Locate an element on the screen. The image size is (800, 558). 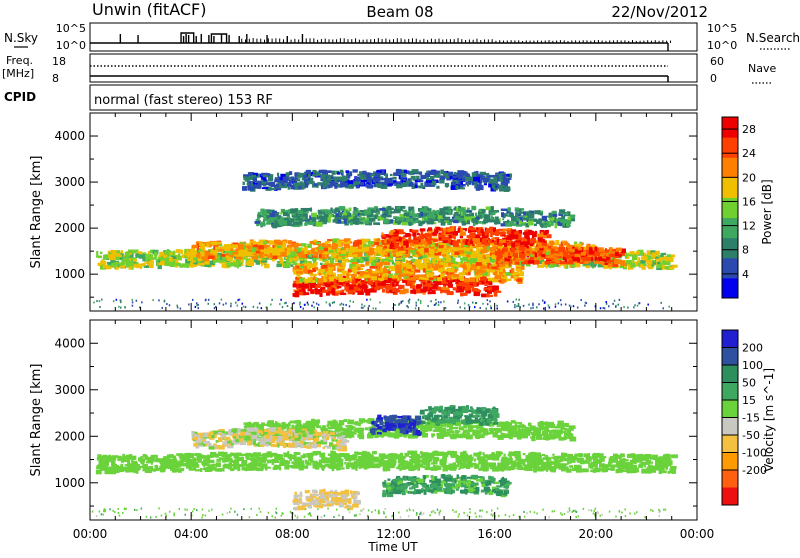
cpid-label: CPID is located at coordinates (20, 97).